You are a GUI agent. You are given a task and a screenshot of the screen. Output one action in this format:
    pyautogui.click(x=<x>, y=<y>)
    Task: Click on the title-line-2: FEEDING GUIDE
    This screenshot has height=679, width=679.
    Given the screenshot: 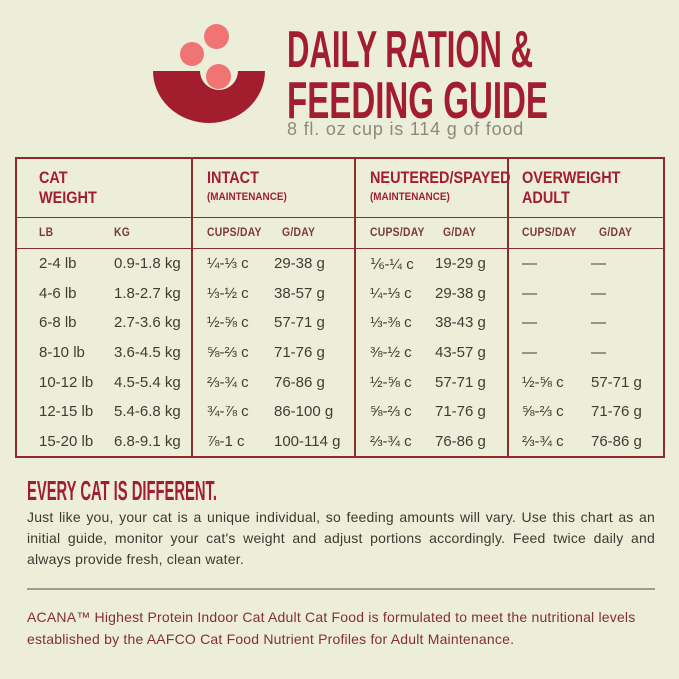 What is the action you would take?
    pyautogui.click(x=417, y=98)
    